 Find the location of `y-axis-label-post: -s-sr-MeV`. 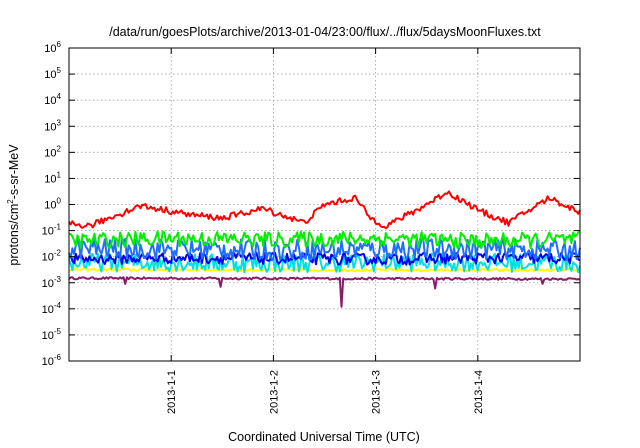

y-axis-label-post: -s-sr-MeV is located at coordinates (14, 172).